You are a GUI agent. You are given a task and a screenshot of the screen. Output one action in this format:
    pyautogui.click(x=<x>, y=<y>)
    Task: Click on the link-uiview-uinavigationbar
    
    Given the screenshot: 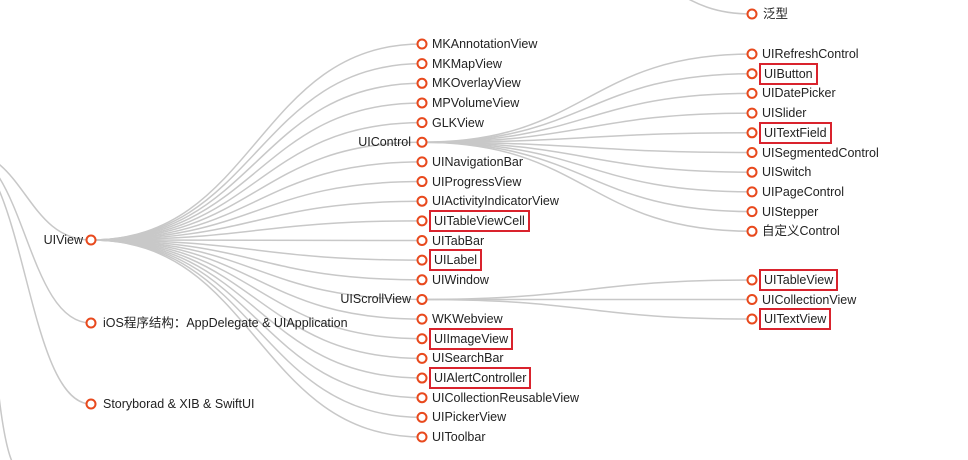 What is the action you would take?
    pyautogui.click(x=256, y=201)
    